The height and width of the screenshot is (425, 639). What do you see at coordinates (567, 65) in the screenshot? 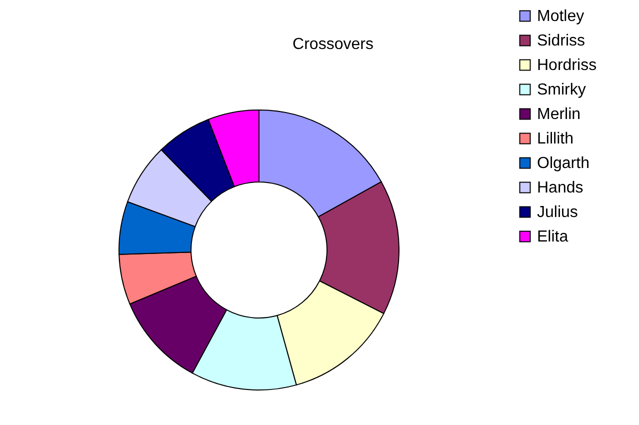
I see `legend-label: Hordriss` at bounding box center [567, 65].